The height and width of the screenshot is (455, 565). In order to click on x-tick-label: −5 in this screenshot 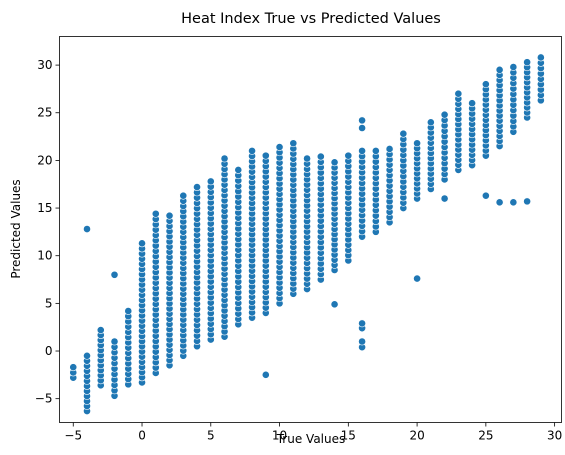, I will do `click(73, 436)`.